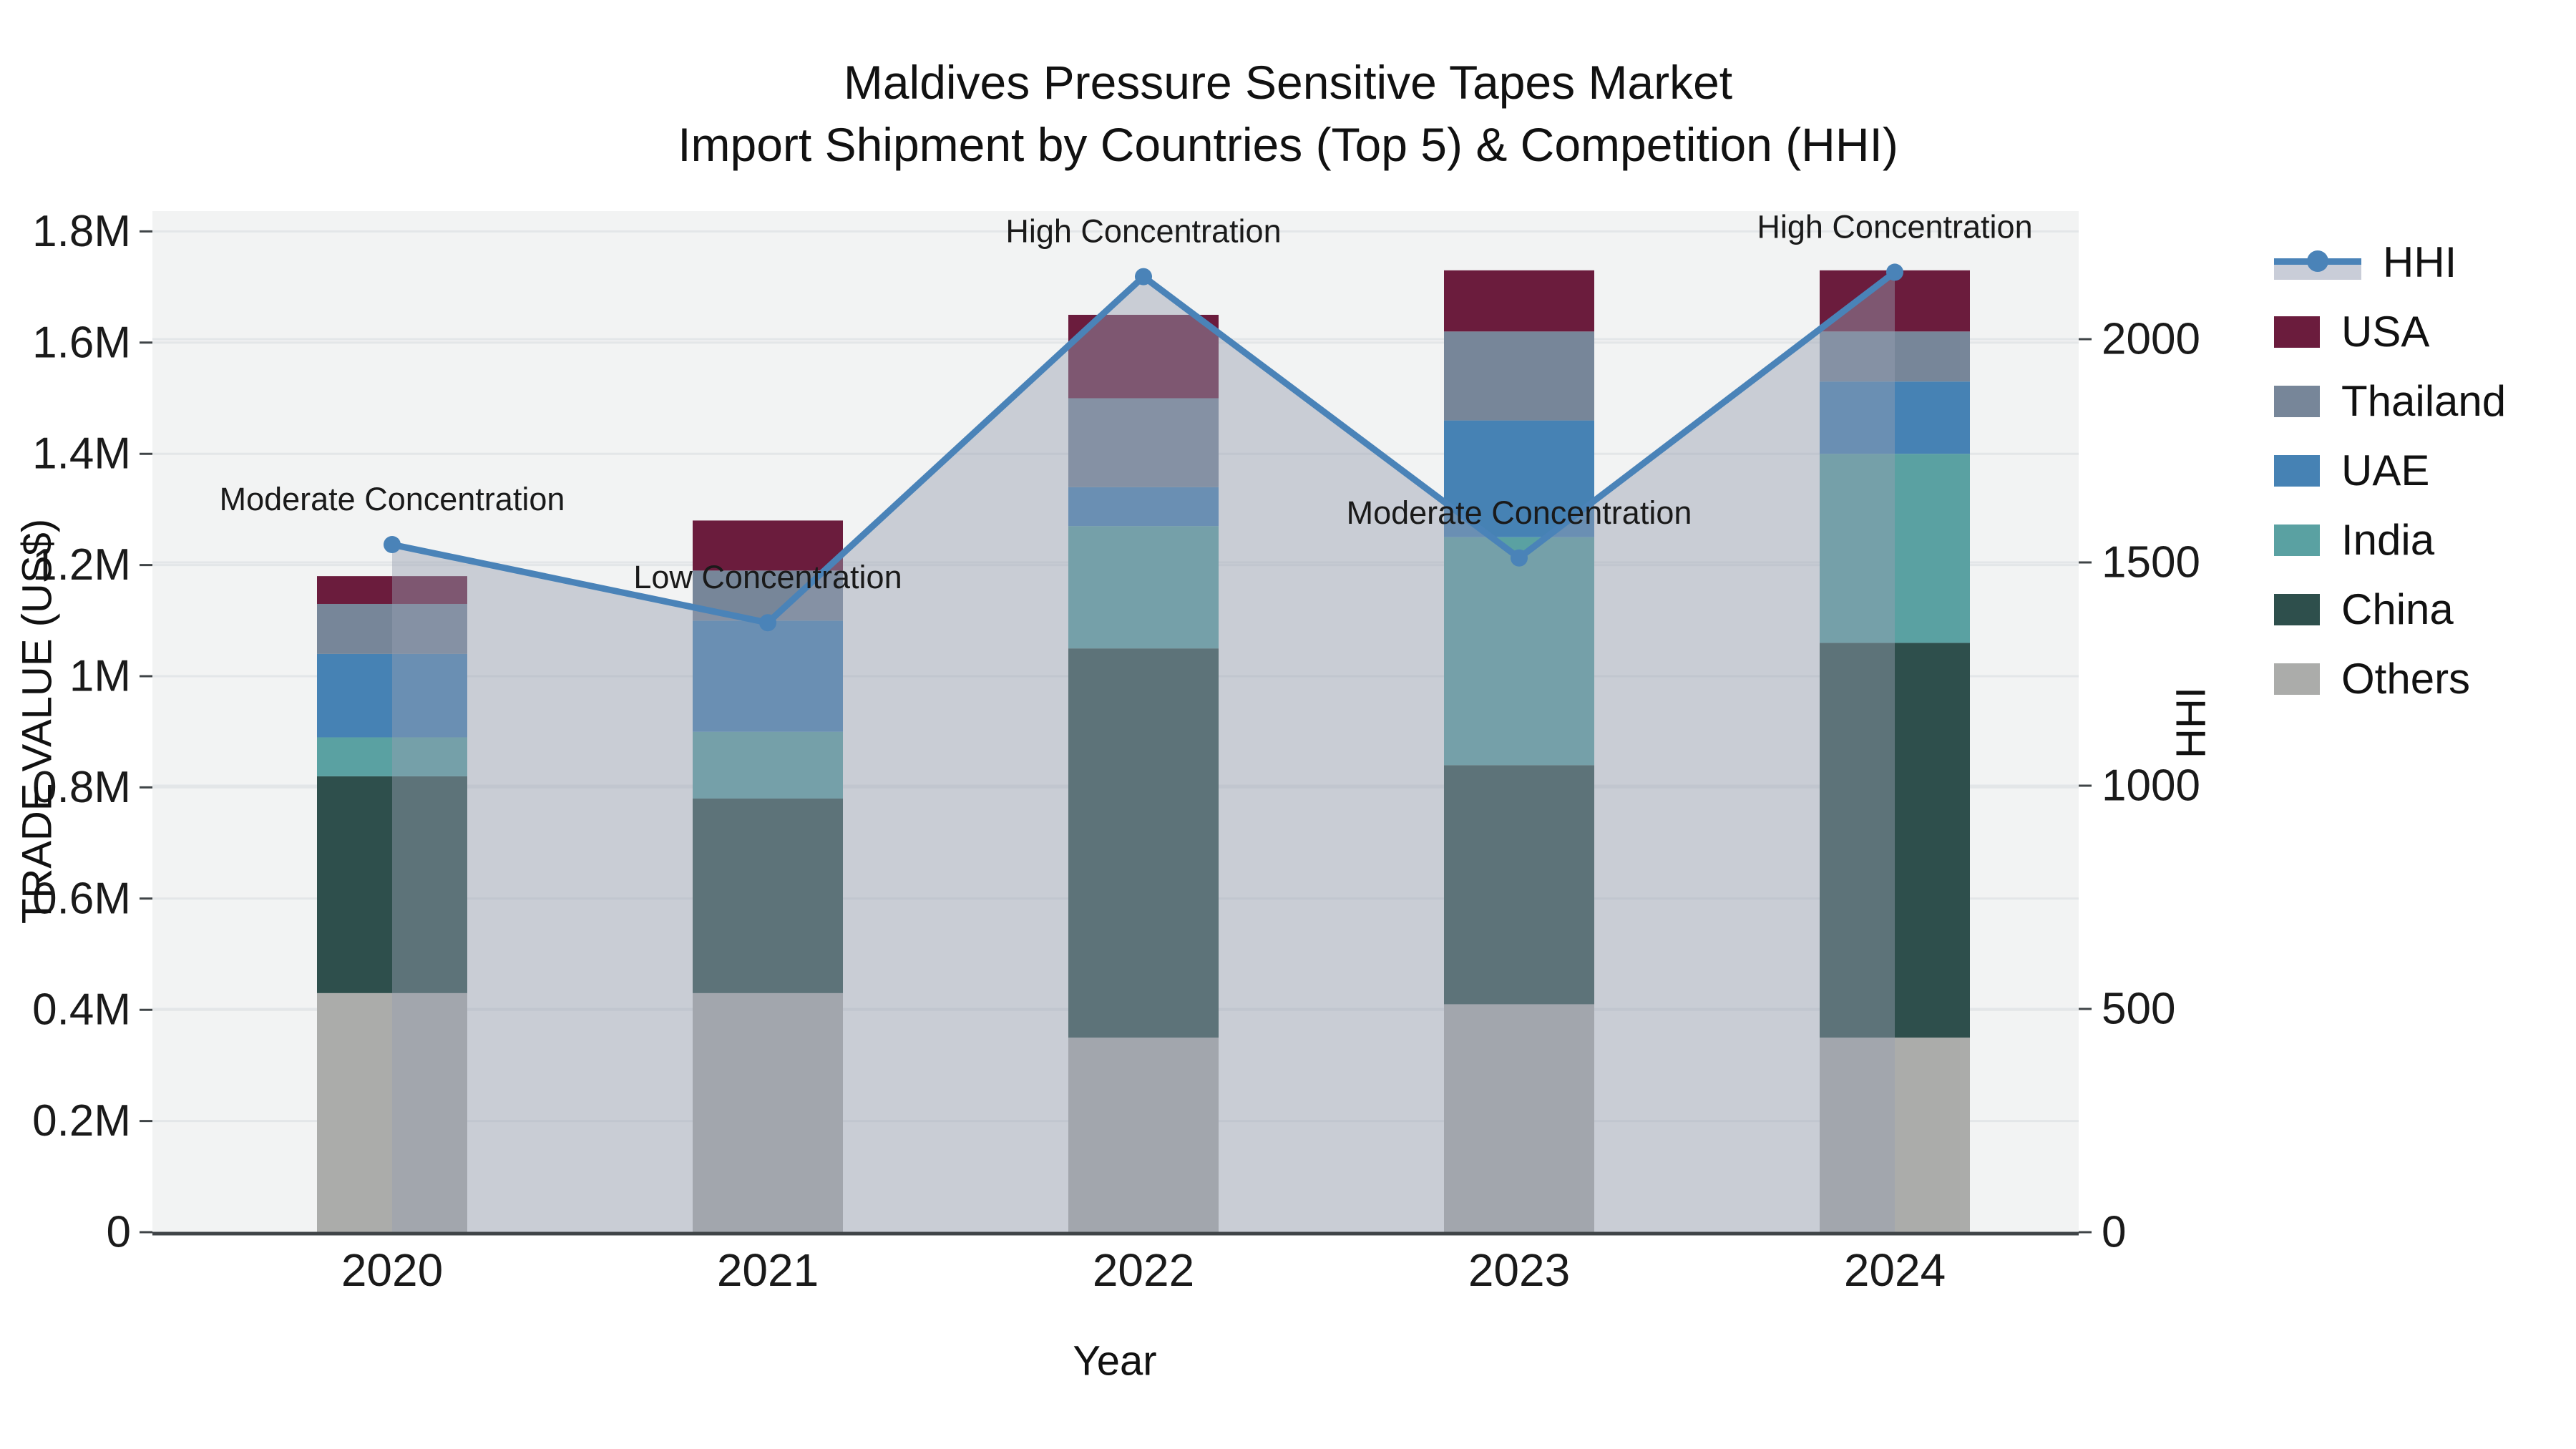 This screenshot has width=2576, height=1449. Describe the element at coordinates (392, 628) in the screenshot. I see `bar-segment-2020-Thailand` at that location.